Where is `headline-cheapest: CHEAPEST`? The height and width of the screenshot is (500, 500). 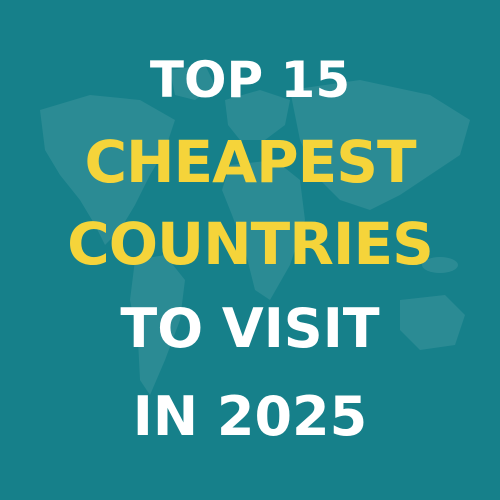
headline-cheapest: CHEAPEST is located at coordinates (250, 162).